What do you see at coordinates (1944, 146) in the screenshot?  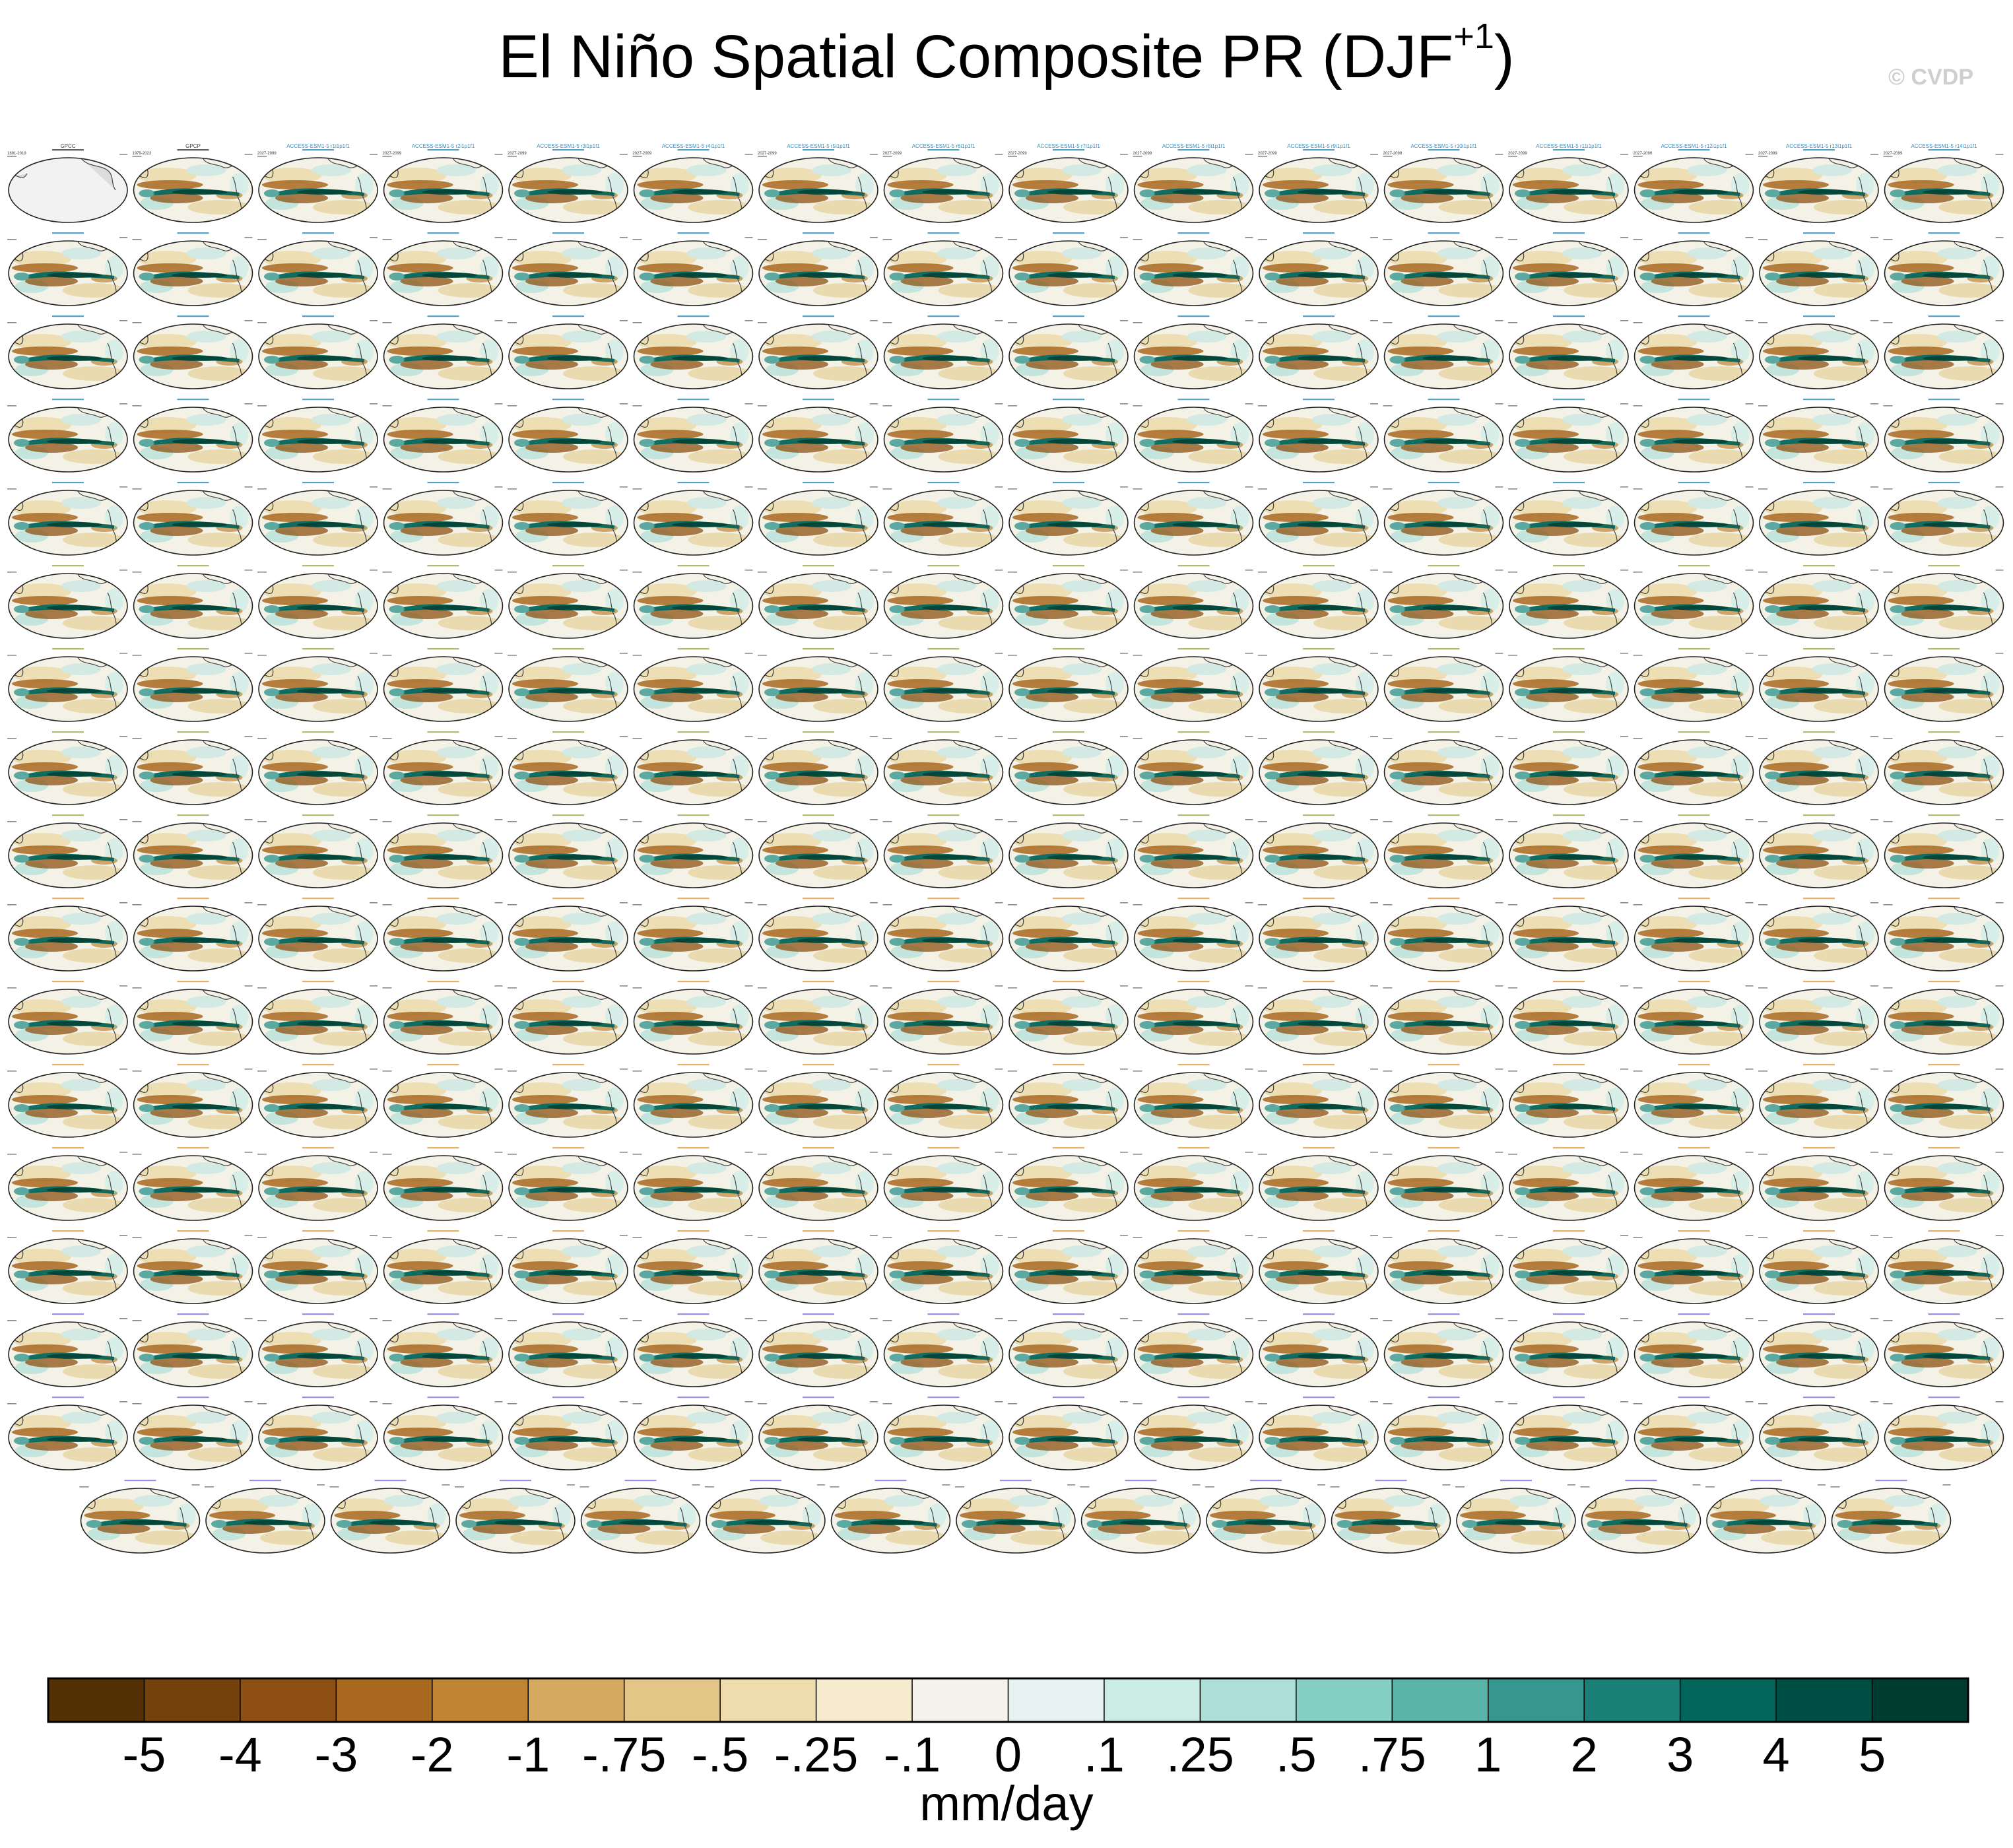 I see `panel-title: ACCESS-ESM1-5 r14i1p1f1` at bounding box center [1944, 146].